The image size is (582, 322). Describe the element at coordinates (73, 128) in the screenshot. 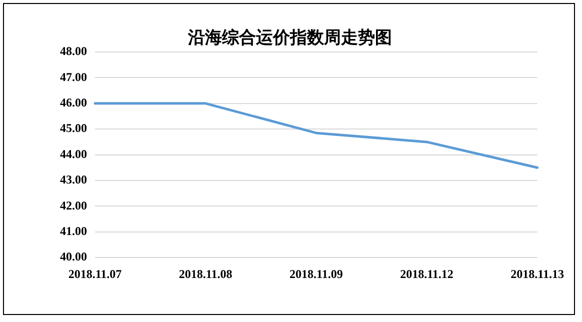

I see `y-tick-label: 45.00` at that location.